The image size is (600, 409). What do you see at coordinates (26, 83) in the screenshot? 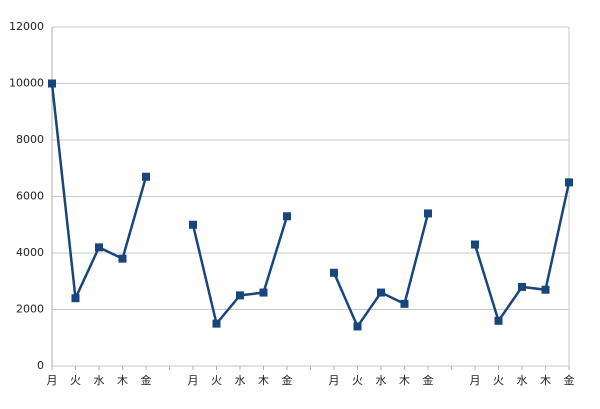
I see `y-tick-label: 10000` at bounding box center [26, 83].